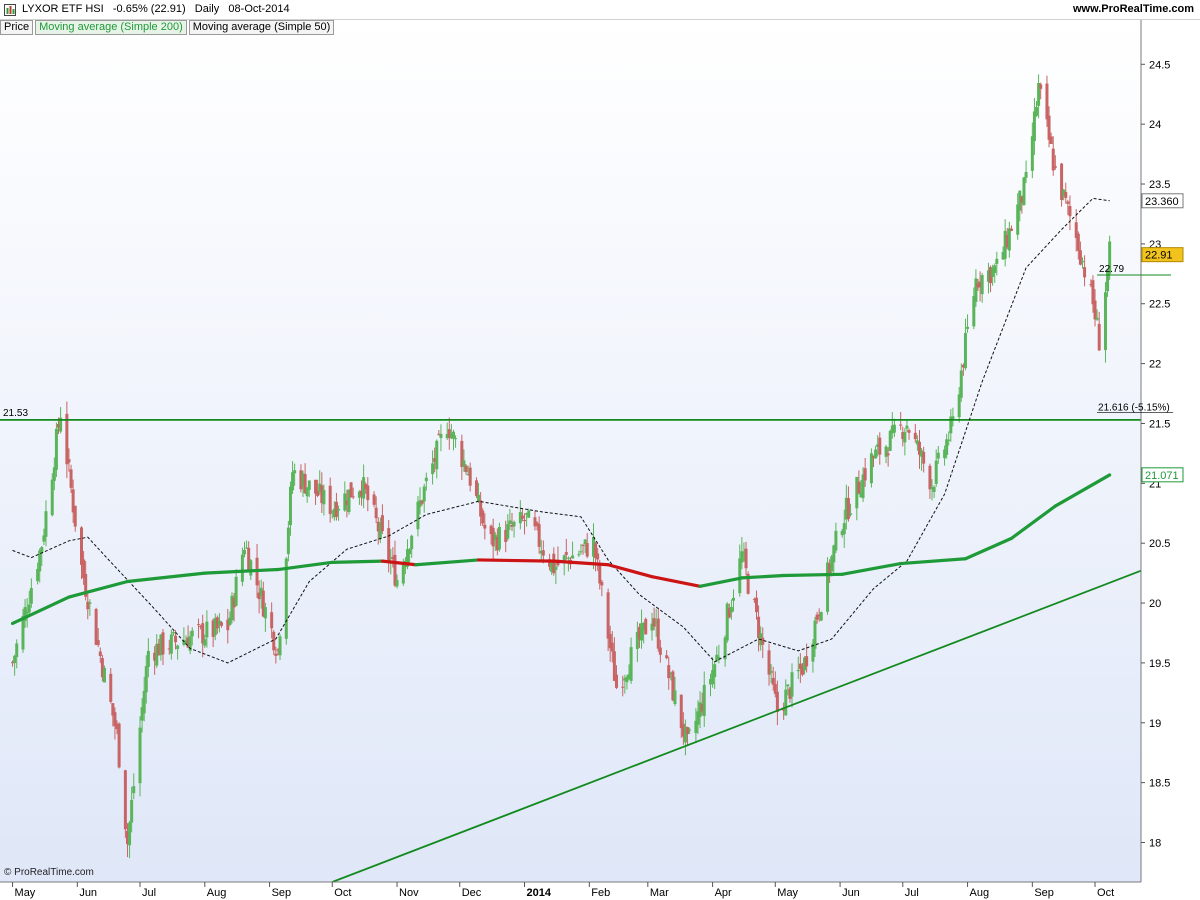  Describe the element at coordinates (261, 27) in the screenshot. I see `legend-ma50: Moving average (Simple 50)` at that location.